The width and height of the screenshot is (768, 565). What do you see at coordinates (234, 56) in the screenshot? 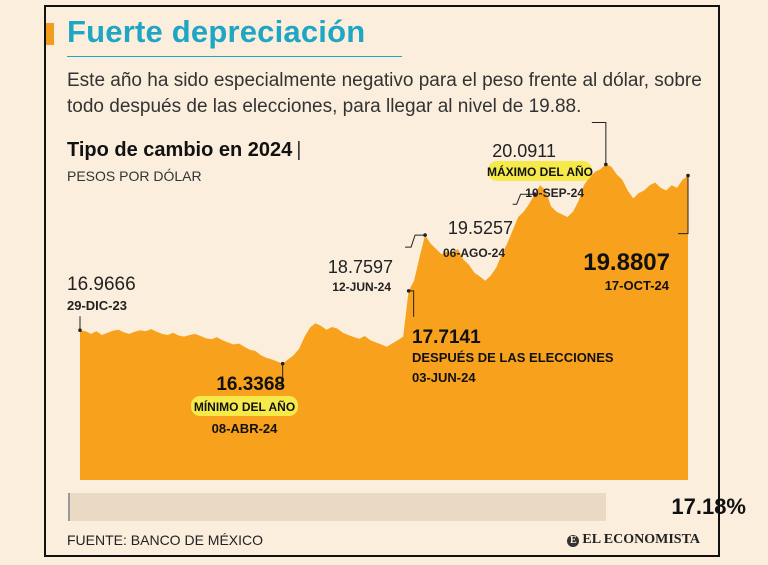
I see `title-underline` at bounding box center [234, 56].